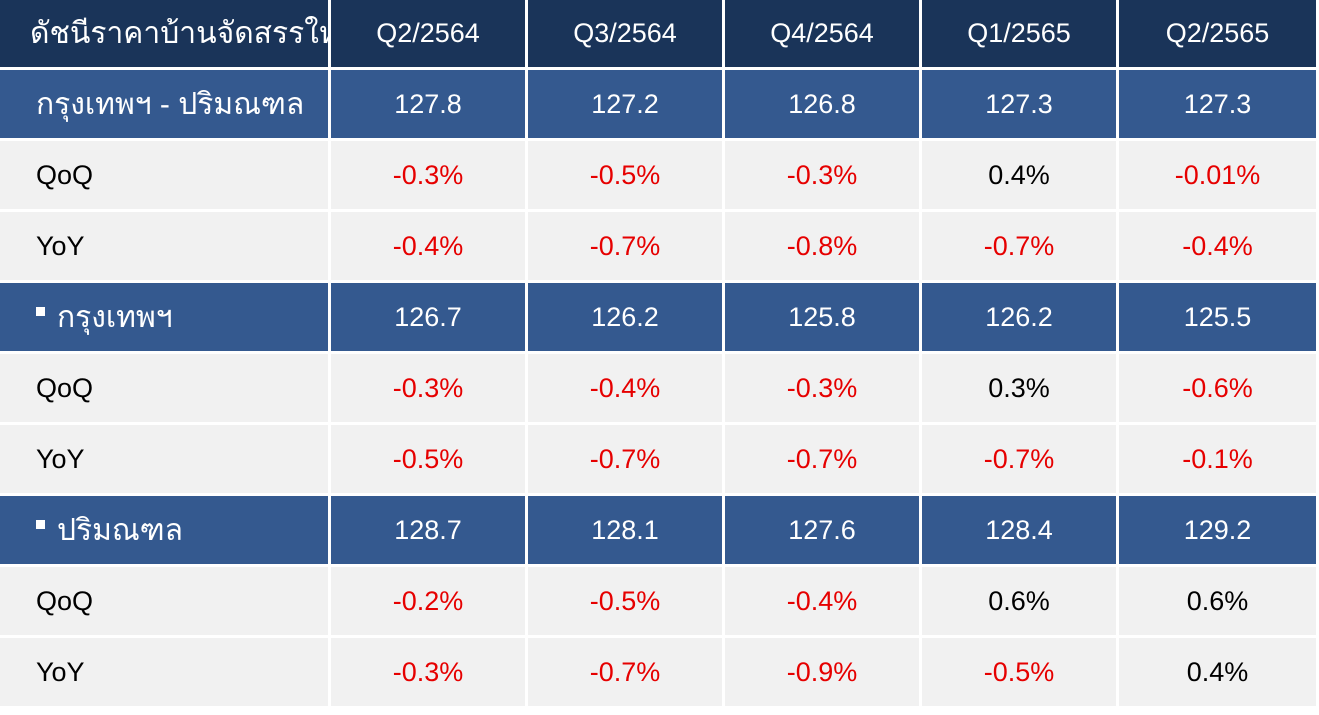 This screenshot has height=715, width=1319. Describe the element at coordinates (120, 530) in the screenshot. I see `group-label: ปริมณฑล` at that location.